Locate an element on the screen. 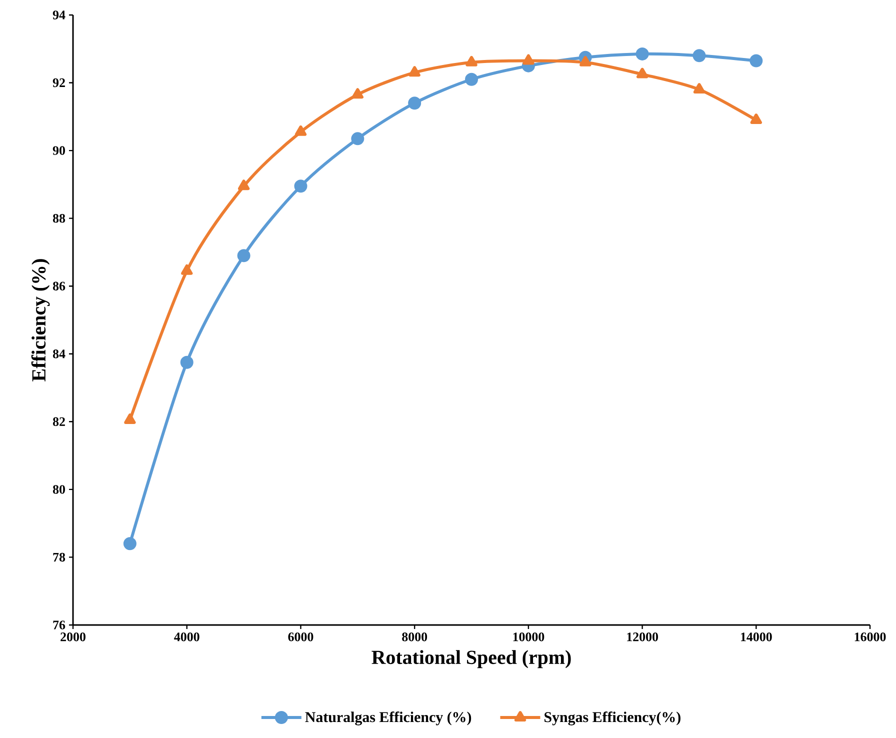 This screenshot has height=738, width=896. x-tick-label: 4000 is located at coordinates (187, 637).